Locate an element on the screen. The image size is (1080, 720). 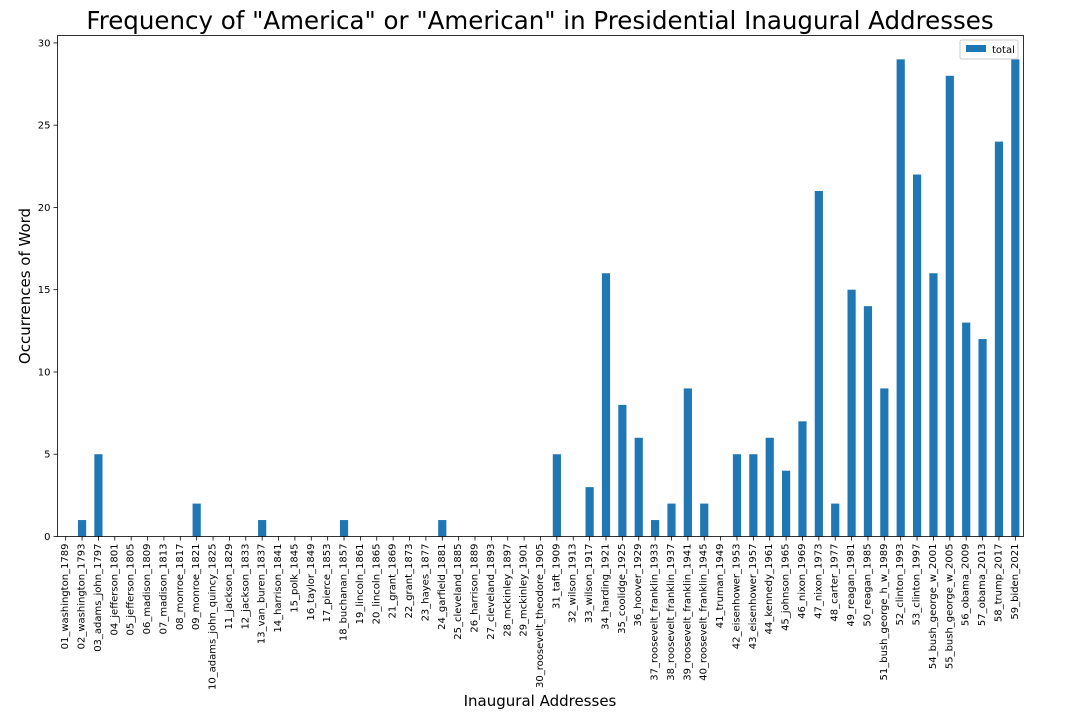
bar-38_roosevelt_franklin_1937 is located at coordinates (671, 520).